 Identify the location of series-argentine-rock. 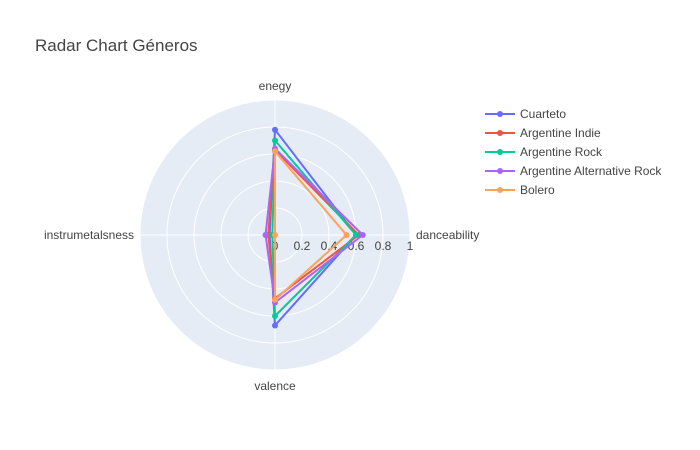
(314, 228).